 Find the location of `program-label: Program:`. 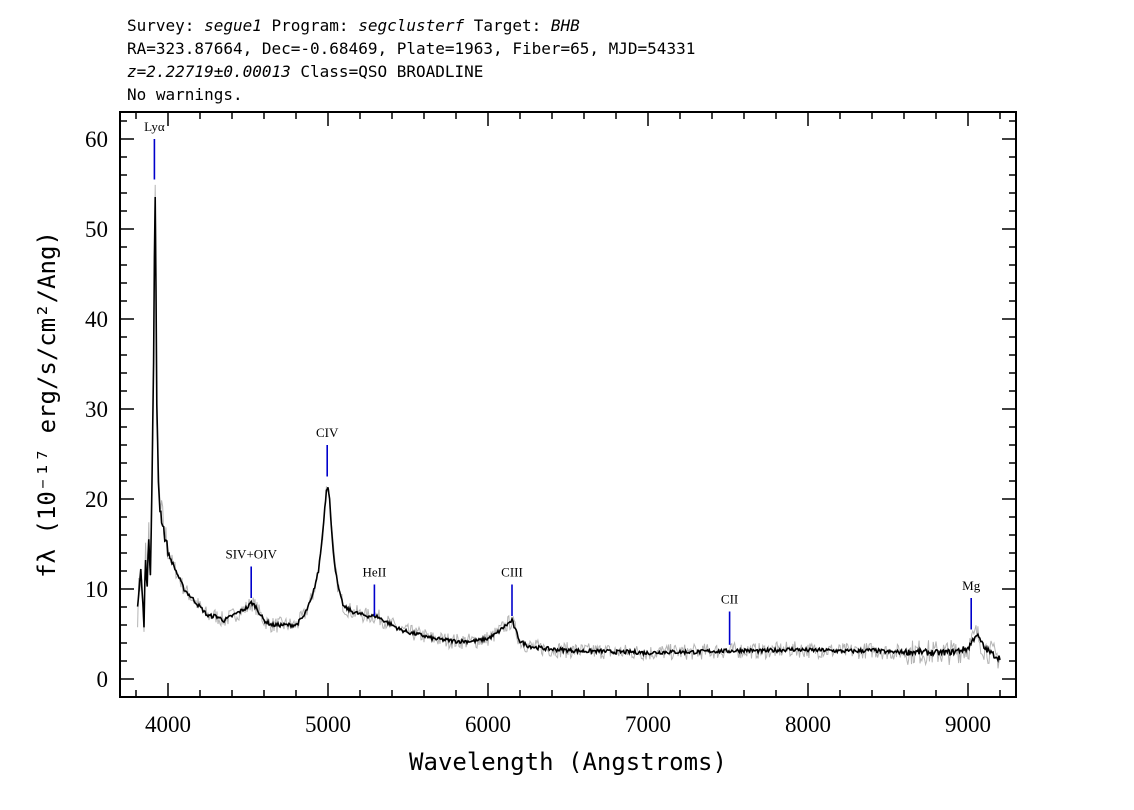

program-label: Program: is located at coordinates (310, 25).